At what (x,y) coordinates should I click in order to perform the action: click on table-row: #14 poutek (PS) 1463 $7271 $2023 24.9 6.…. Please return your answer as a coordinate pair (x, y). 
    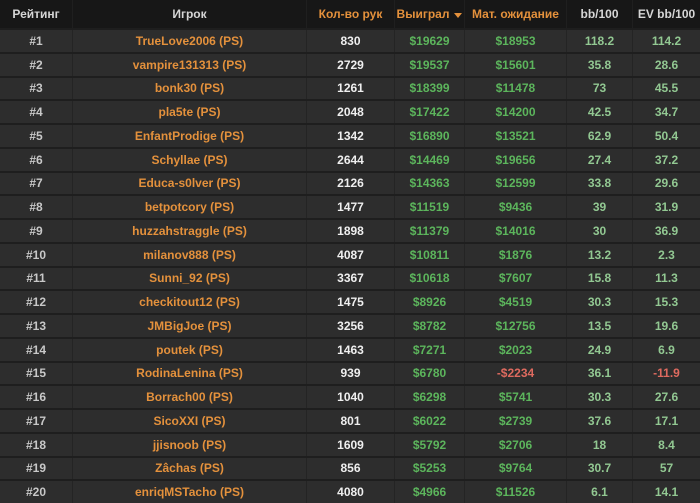
    Looking at the image, I should click on (350, 348).